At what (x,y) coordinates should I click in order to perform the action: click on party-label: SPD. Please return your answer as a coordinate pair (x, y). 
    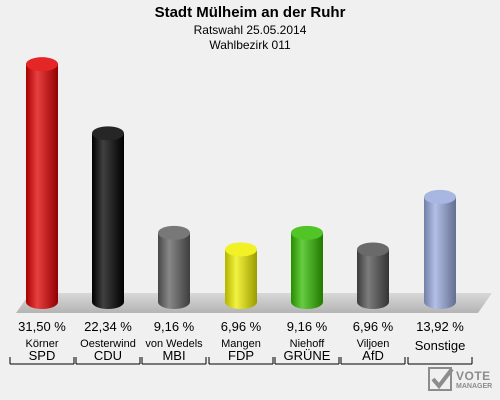
    Looking at the image, I should click on (42, 355).